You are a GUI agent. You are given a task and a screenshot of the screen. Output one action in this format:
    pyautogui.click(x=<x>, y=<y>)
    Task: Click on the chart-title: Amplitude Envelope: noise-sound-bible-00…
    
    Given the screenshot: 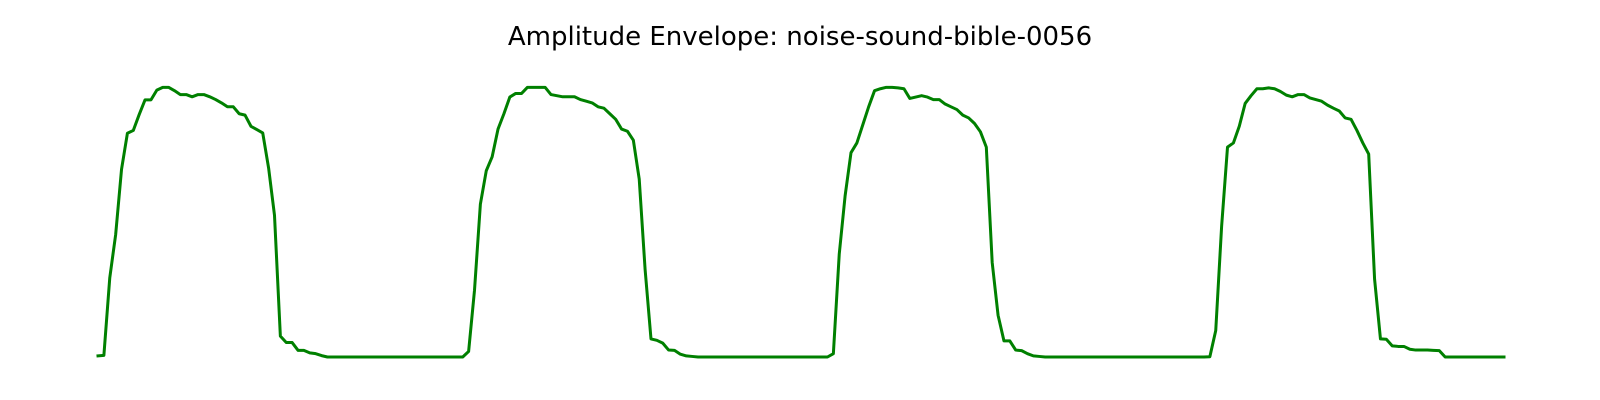 What is the action you would take?
    pyautogui.click(x=800, y=37)
    